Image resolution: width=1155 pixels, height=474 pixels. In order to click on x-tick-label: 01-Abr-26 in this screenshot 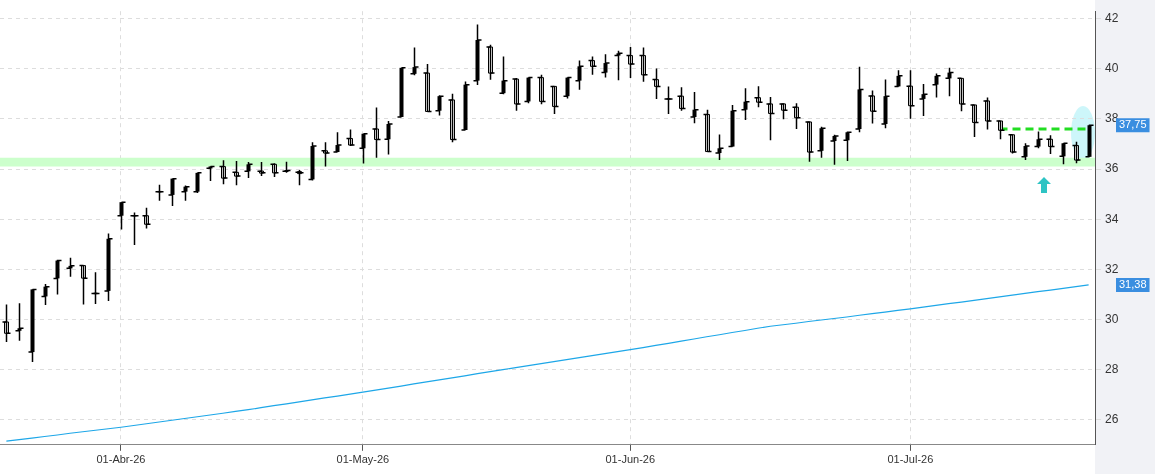, I will do `click(121, 459)`.